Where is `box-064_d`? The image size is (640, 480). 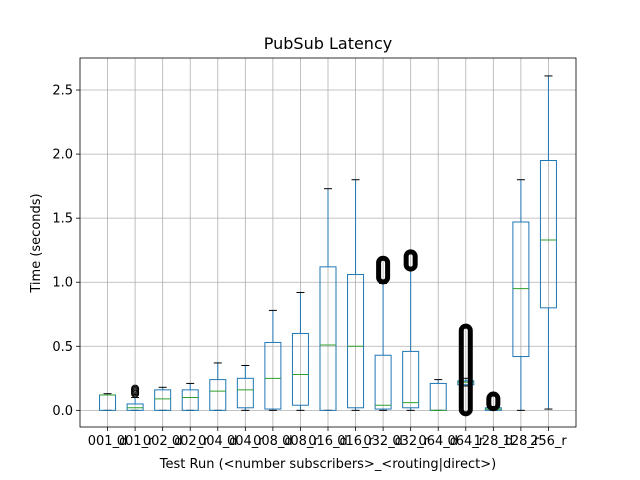
box-064_d is located at coordinates (438, 395).